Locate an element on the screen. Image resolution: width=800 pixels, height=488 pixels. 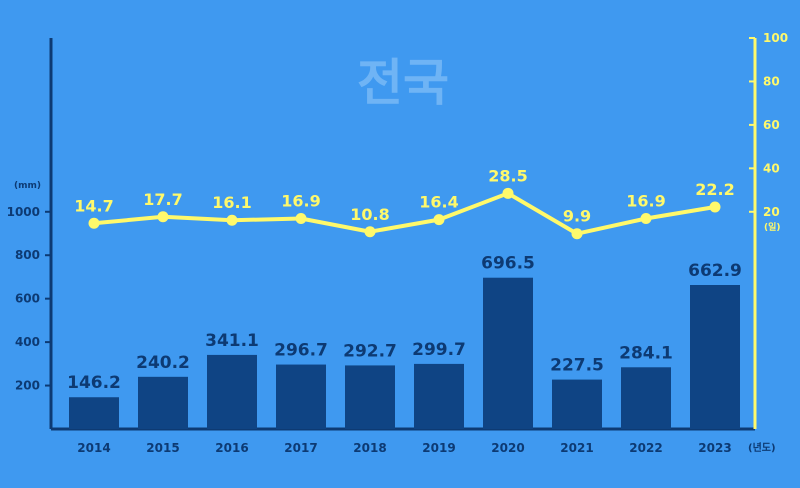
x-tick-label: 2020 is located at coordinates (507, 448).